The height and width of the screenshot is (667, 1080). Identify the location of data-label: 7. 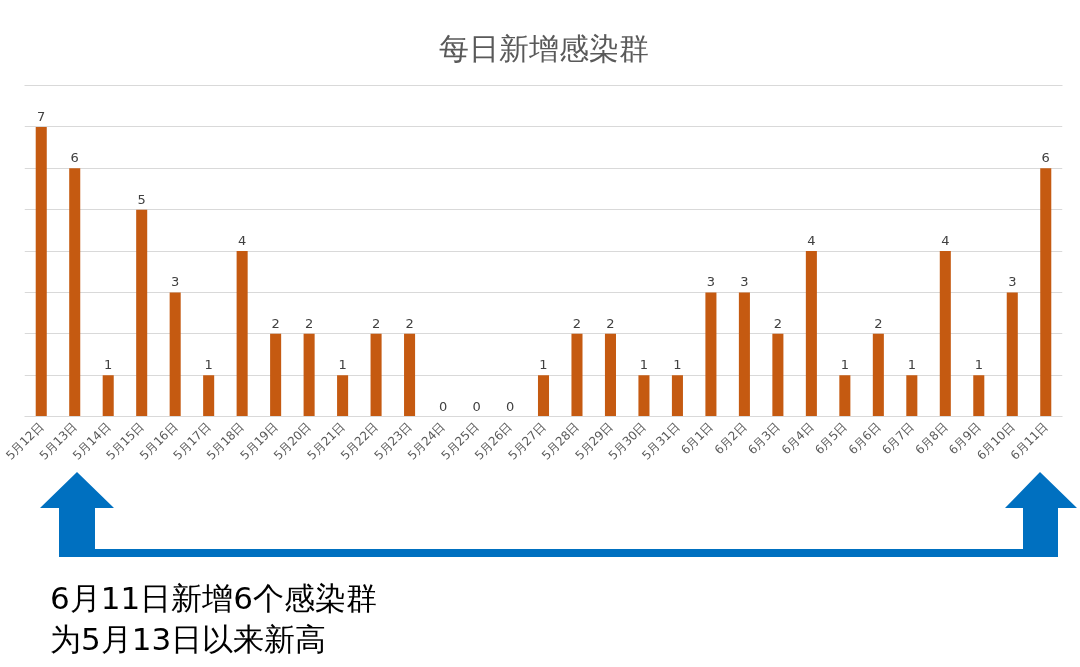
(41, 116).